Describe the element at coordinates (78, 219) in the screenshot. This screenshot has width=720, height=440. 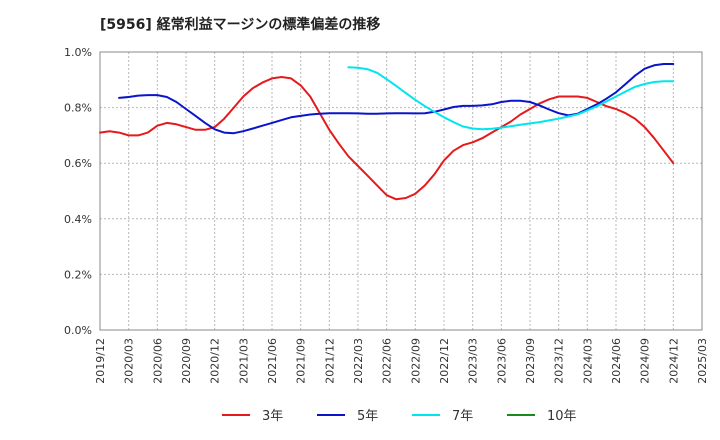
I see `y-tick-label: 0.4%` at that location.